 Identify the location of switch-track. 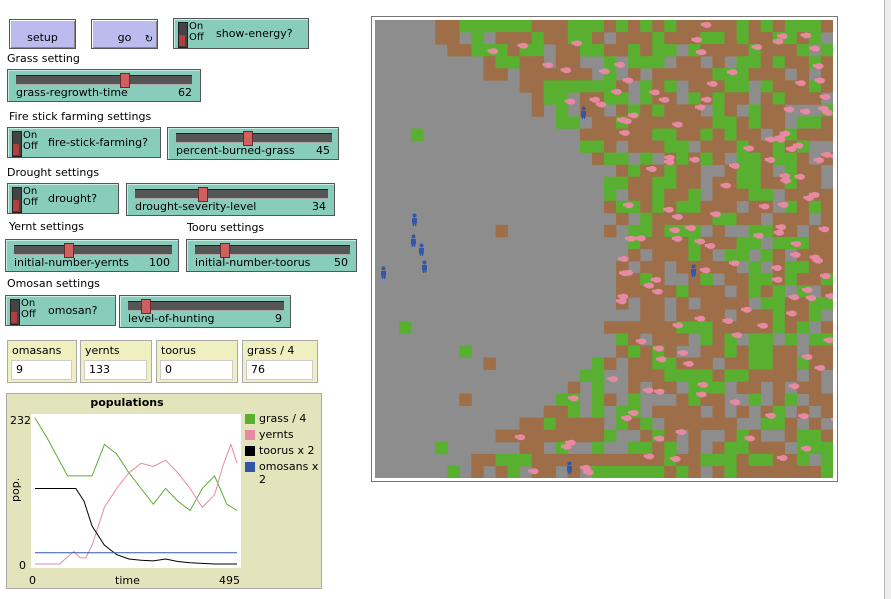
(17, 144).